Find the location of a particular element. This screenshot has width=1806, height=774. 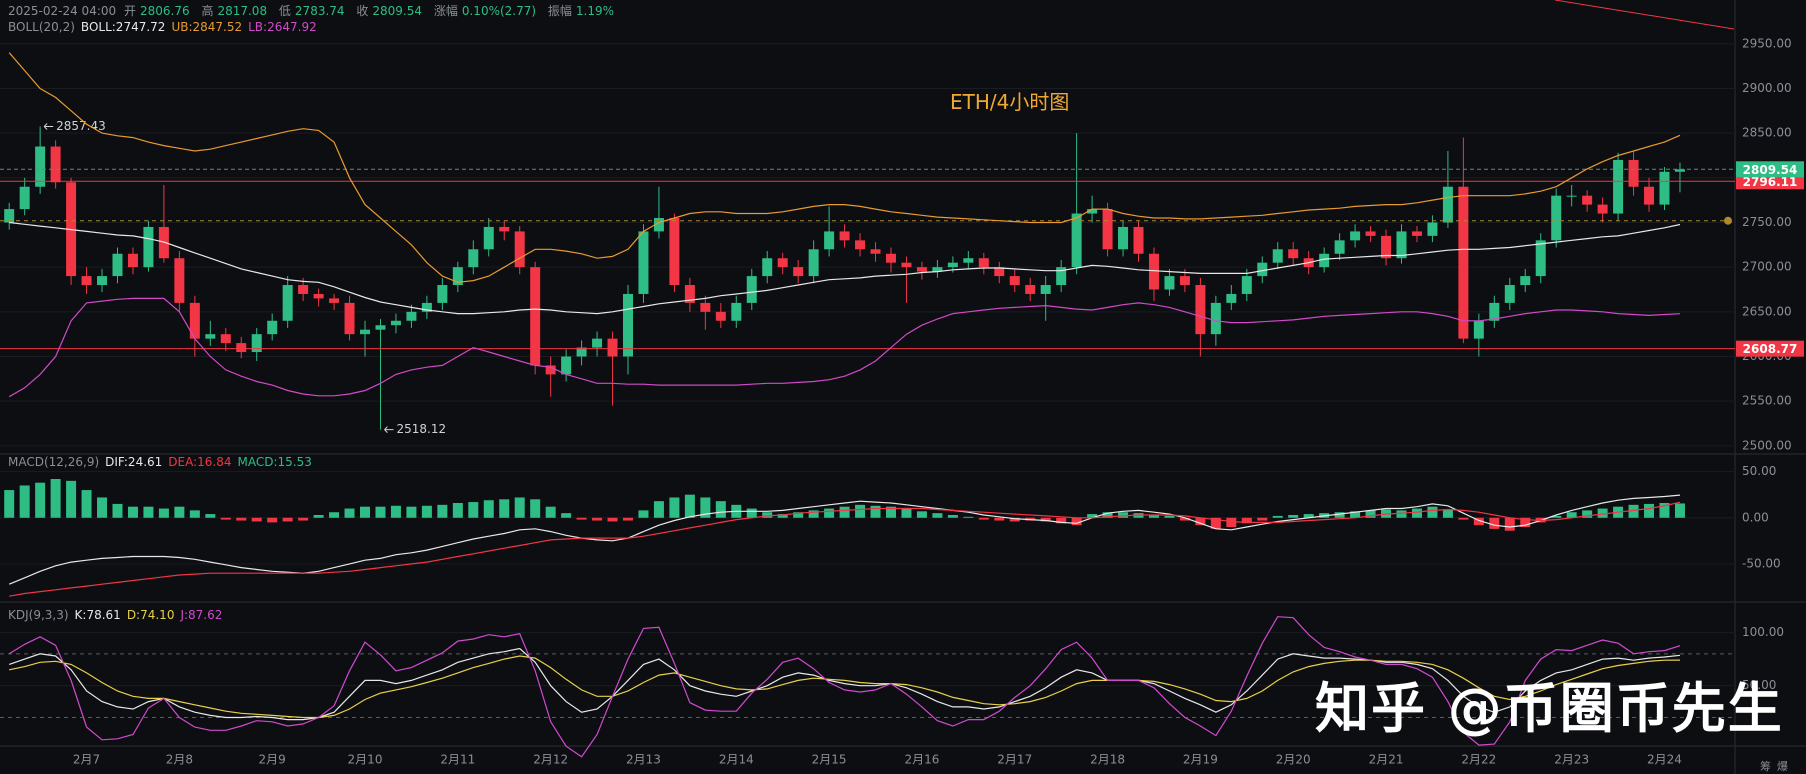

x-tick-label: 2月14 is located at coordinates (736, 760).